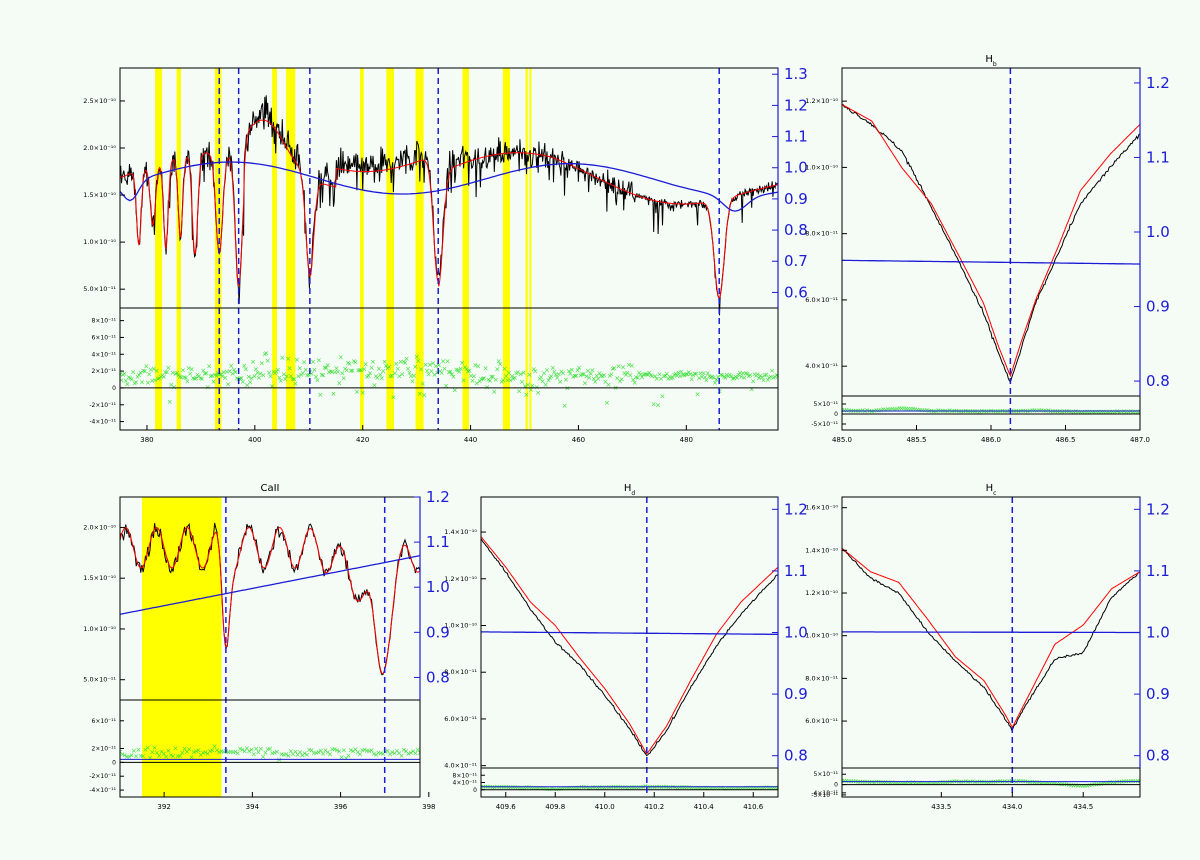 This screenshot has height=860, width=1200. I want to click on y-tick-label: 6.0×10⁻¹¹, so click(460, 719).